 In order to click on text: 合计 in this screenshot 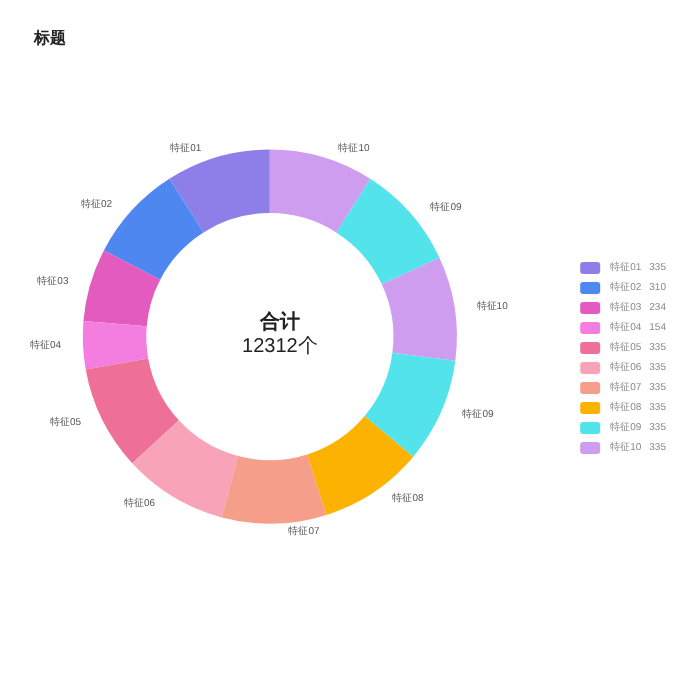, I will do `click(278, 322)`.